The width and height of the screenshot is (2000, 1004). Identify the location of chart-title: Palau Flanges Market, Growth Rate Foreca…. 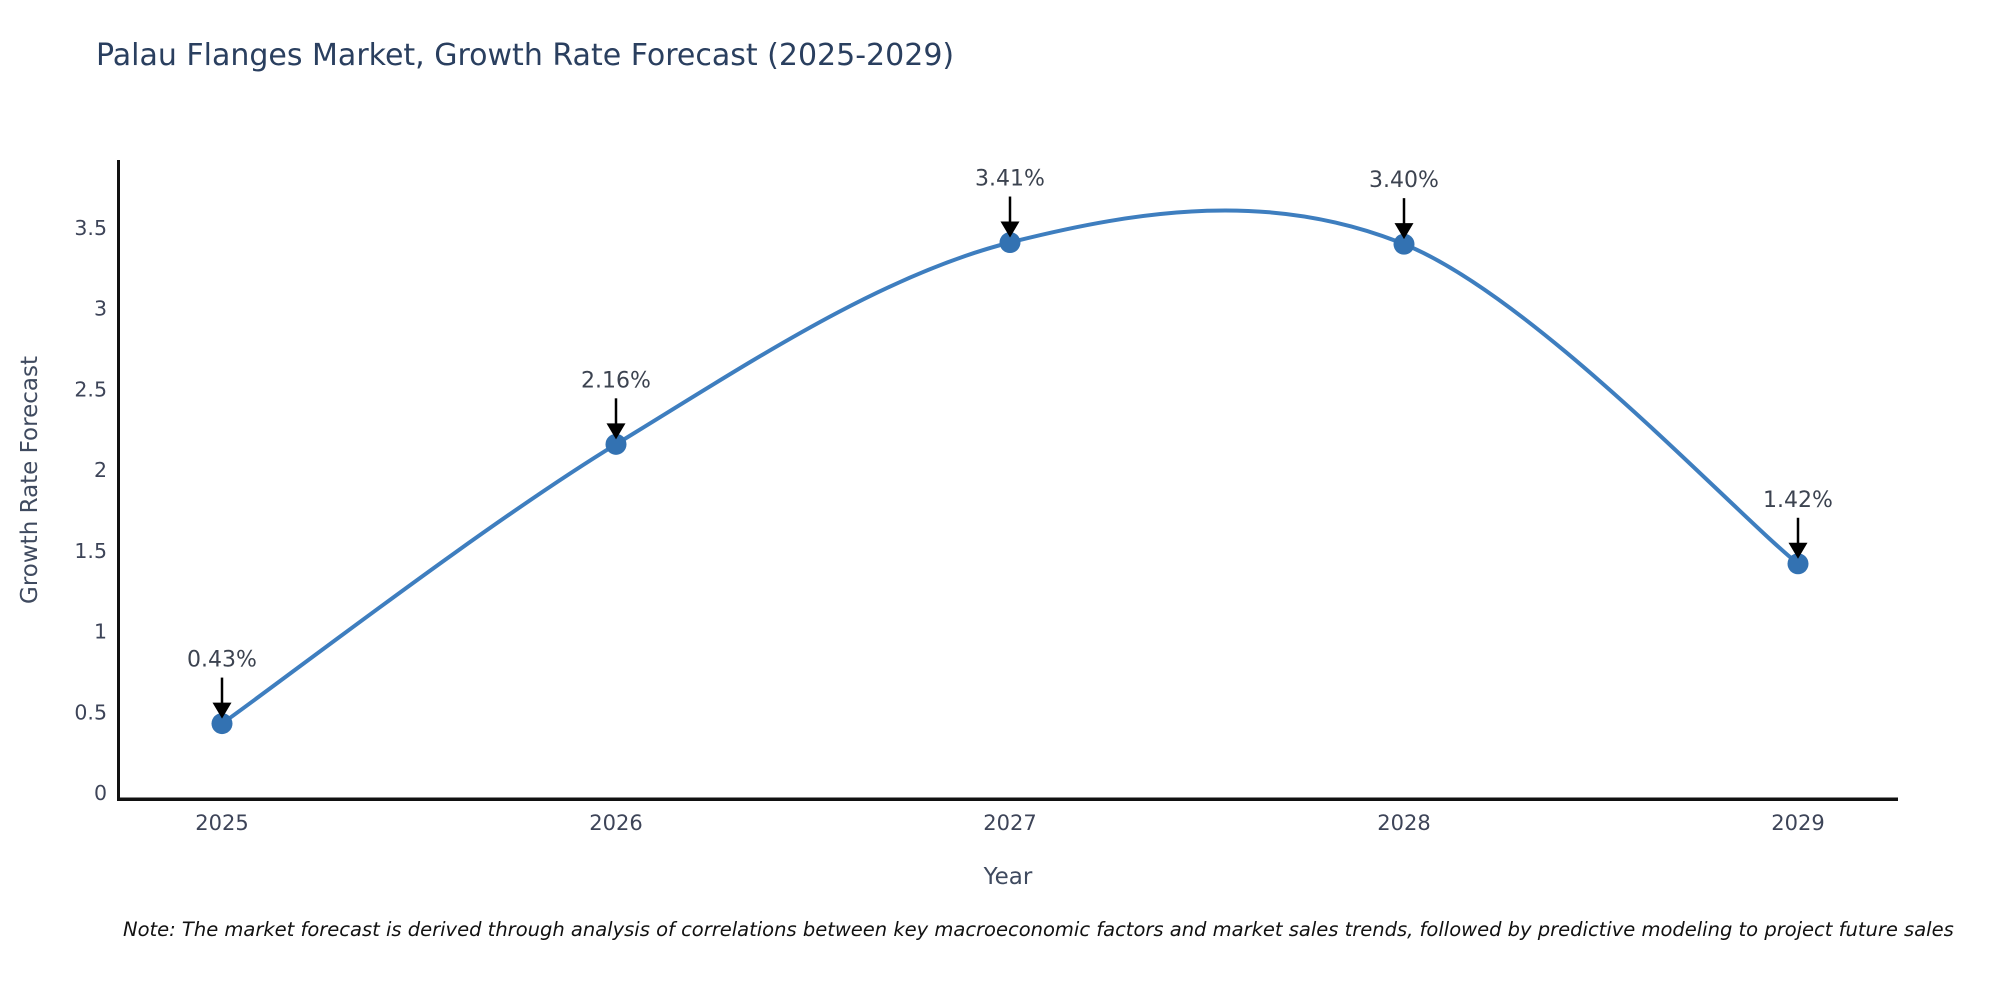
(525, 55).